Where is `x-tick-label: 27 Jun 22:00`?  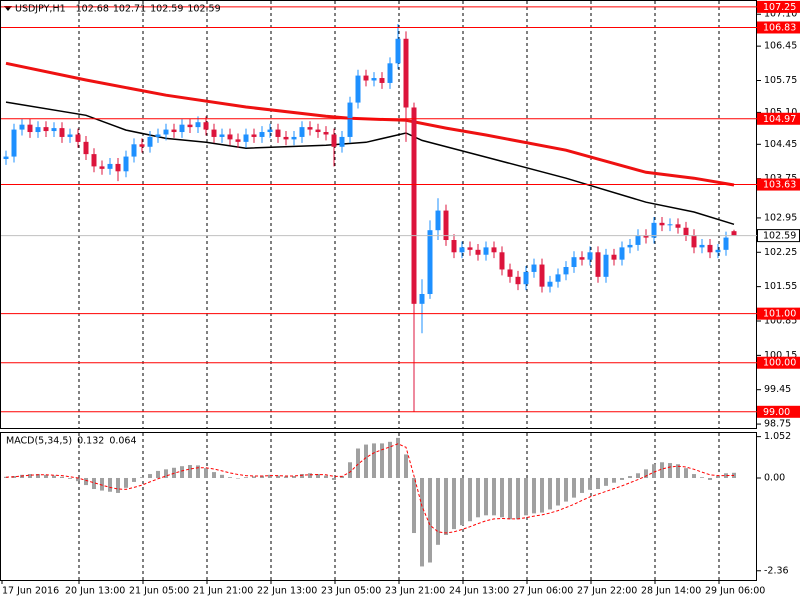
x-tick-label: 27 Jun 22:00 is located at coordinates (607, 591).